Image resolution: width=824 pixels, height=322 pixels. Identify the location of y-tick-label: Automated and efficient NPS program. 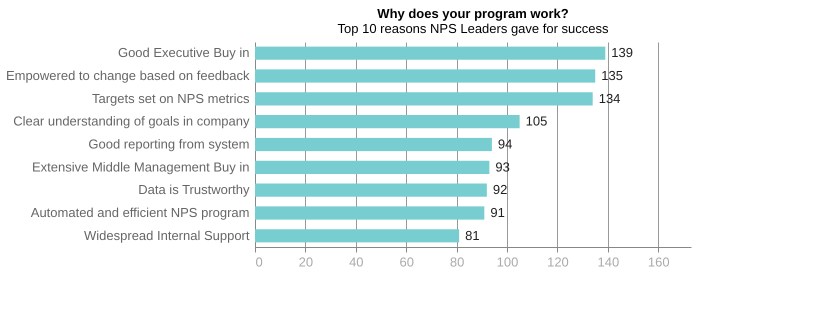
(140, 212).